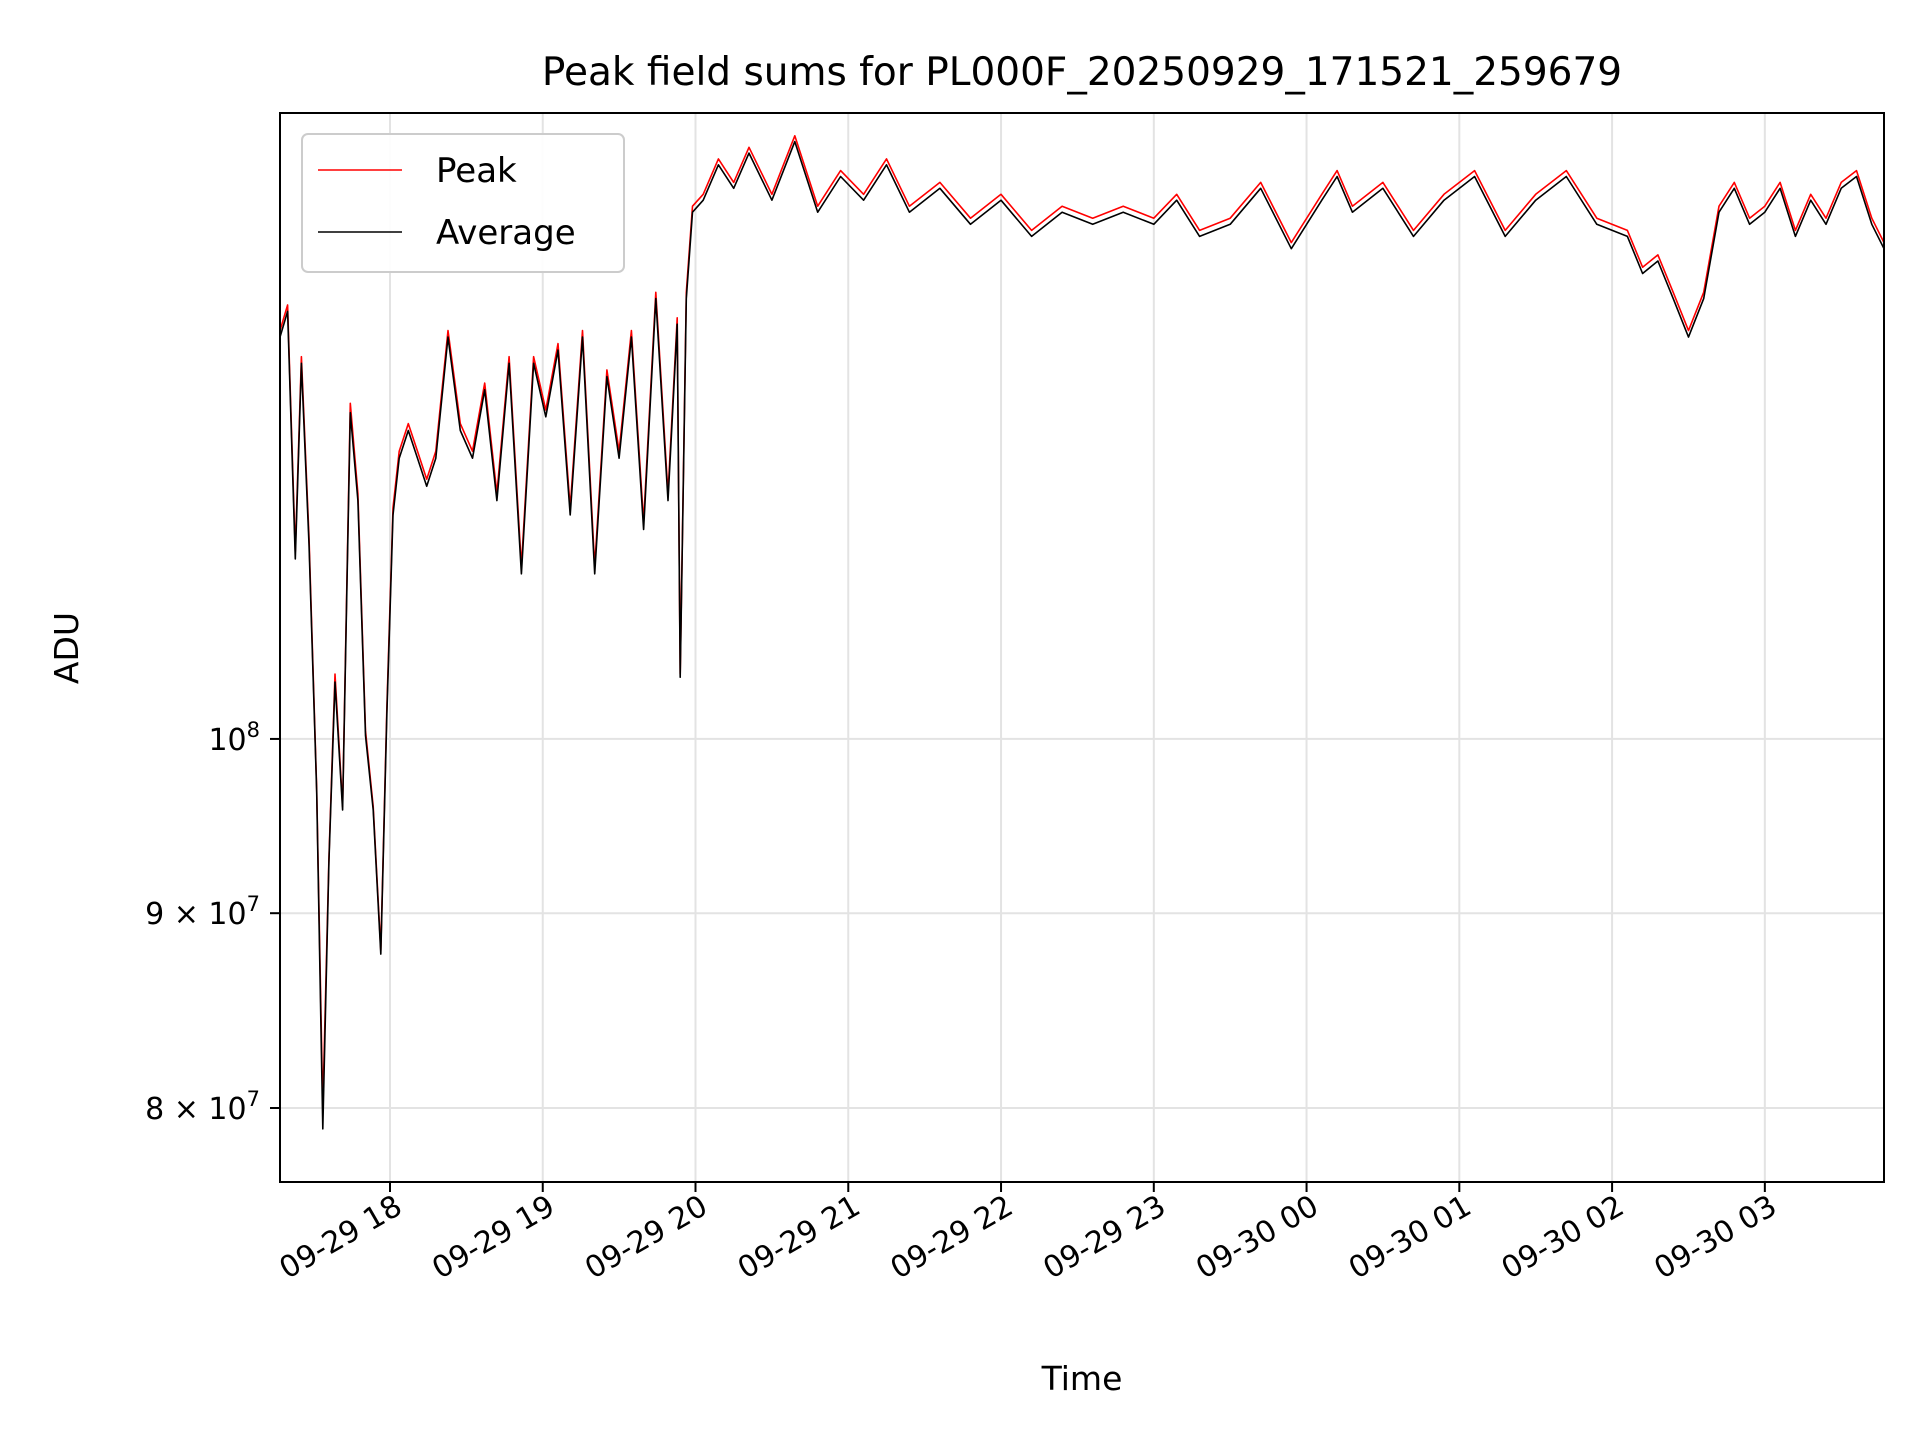  Describe the element at coordinates (66, 648) in the screenshot. I see `y-axis-label: ADU` at that location.